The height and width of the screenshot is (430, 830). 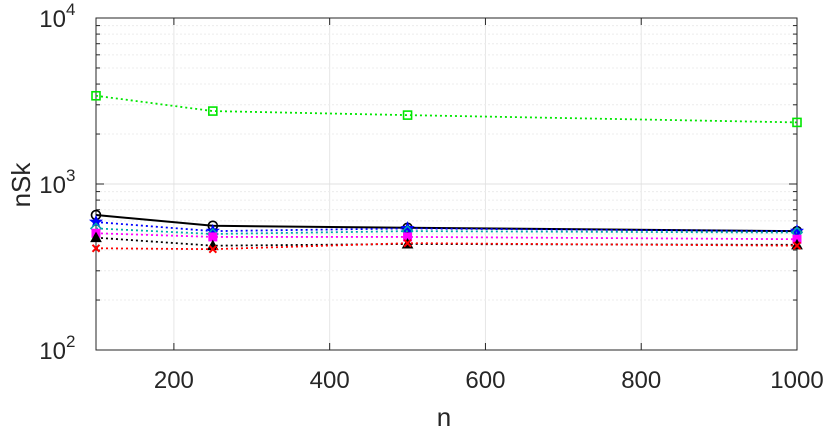 I want to click on y-axis-label: nSk, so click(x=21, y=185).